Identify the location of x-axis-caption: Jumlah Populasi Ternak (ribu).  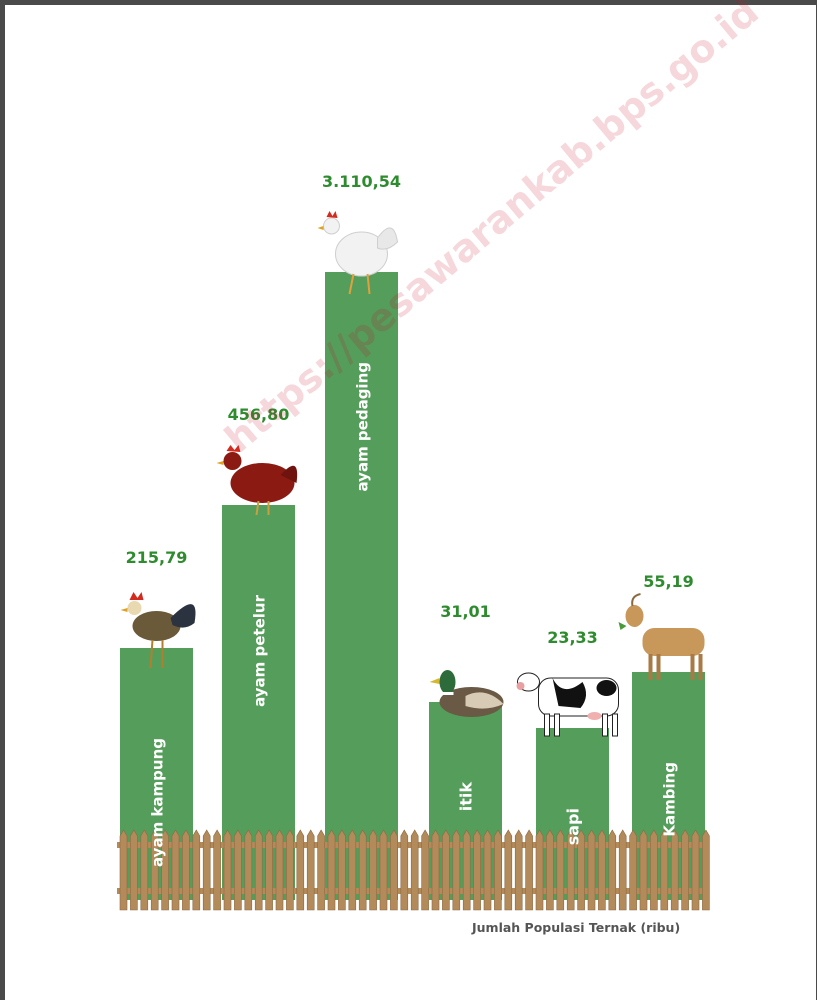
(576, 927).